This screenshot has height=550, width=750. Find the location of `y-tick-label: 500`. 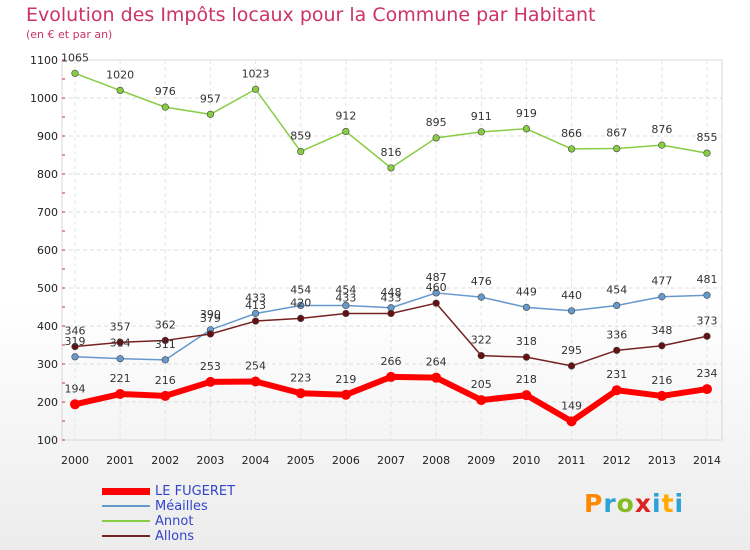

y-tick-label: 500 is located at coordinates (47, 288).